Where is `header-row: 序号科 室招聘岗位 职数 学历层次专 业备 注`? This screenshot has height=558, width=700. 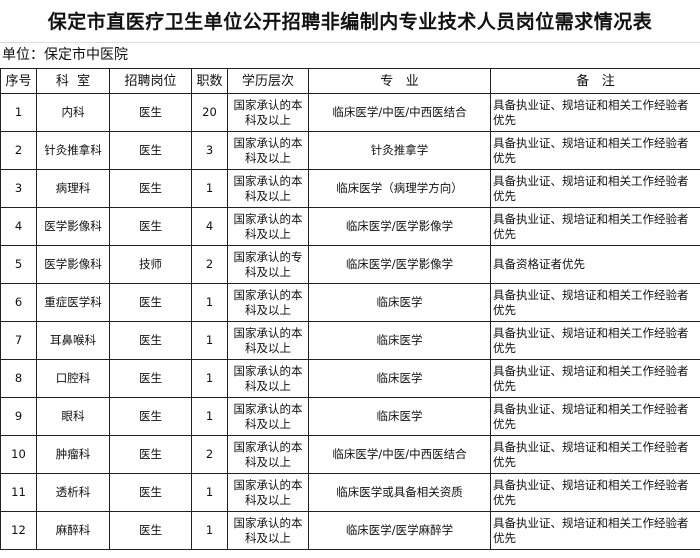
header-row: 序号科 室招聘岗位 职数 学历层次专 业备 注 is located at coordinates (350, 81).